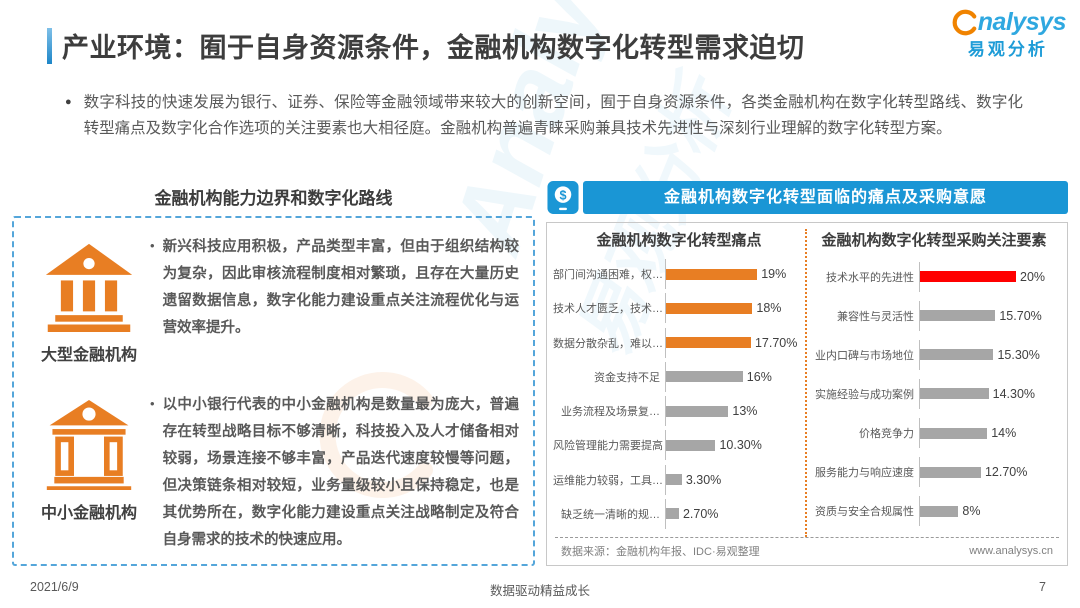 This screenshot has height=608, width=1080. I want to click on logo-swoosh-icon, so click(964, 22).